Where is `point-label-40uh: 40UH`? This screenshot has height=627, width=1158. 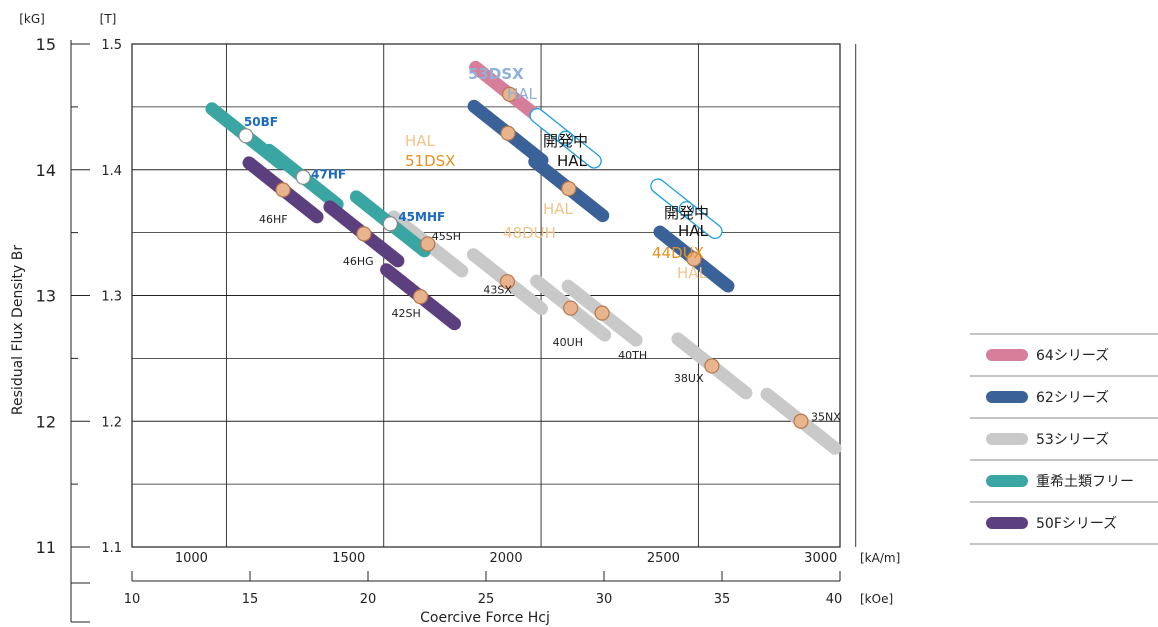
point-label-40uh: 40UH is located at coordinates (568, 342).